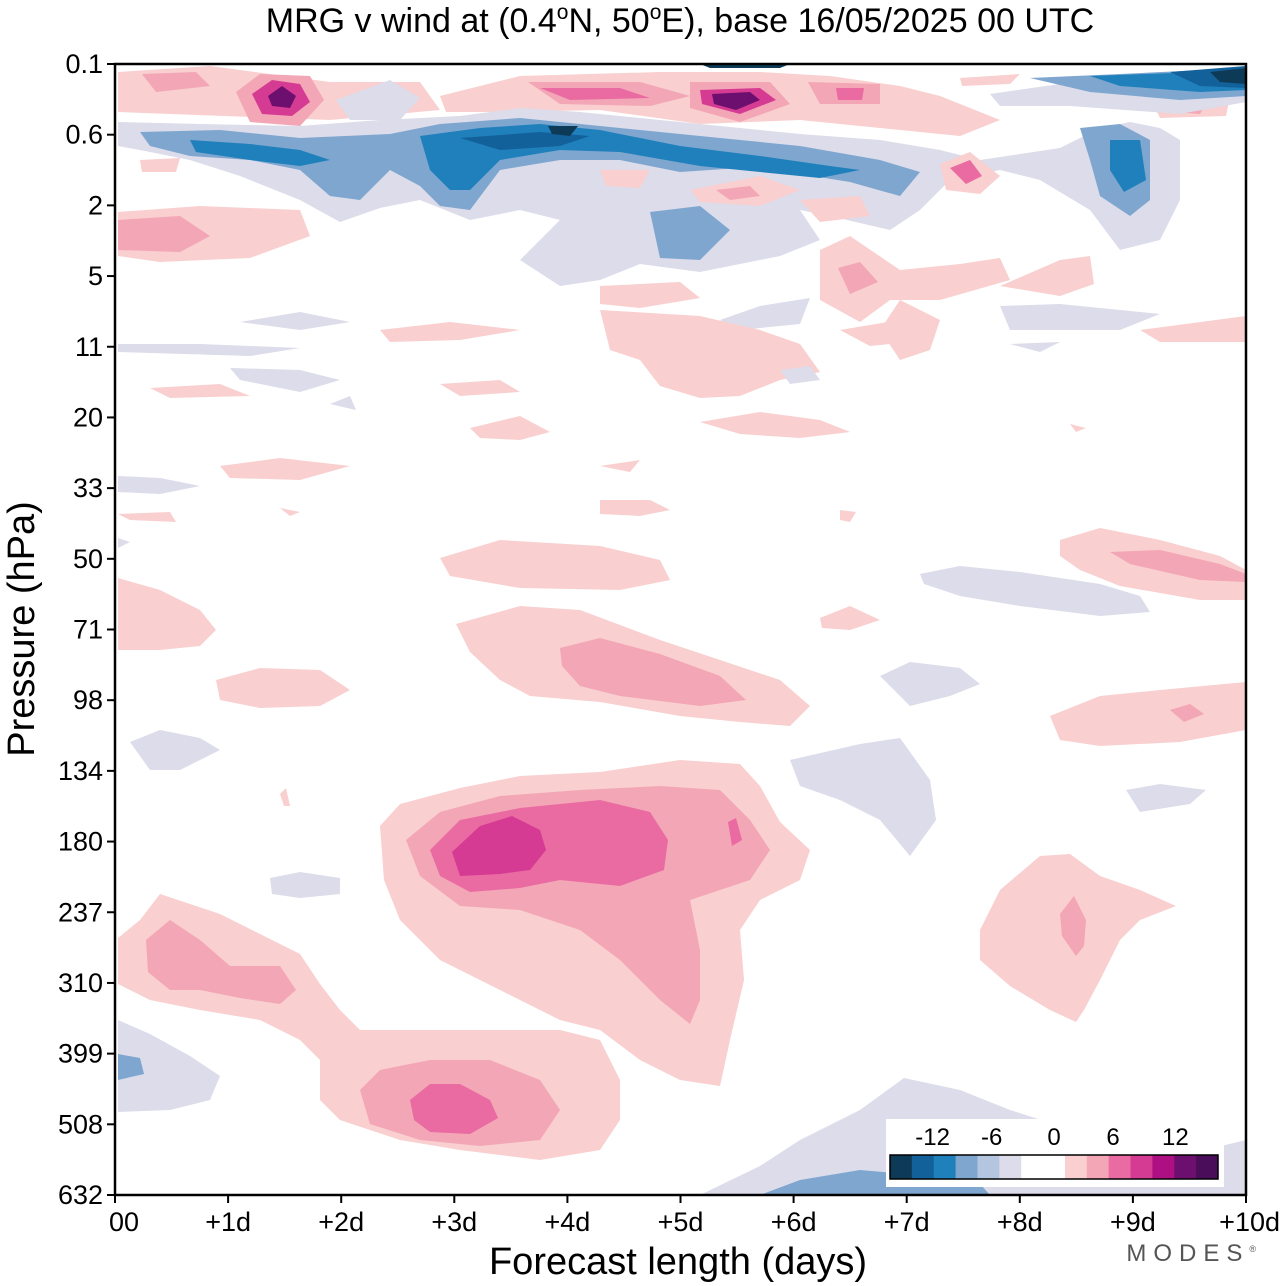 The image size is (1280, 1286). I want to click on x-tick-label: +2d, so click(341, 1222).